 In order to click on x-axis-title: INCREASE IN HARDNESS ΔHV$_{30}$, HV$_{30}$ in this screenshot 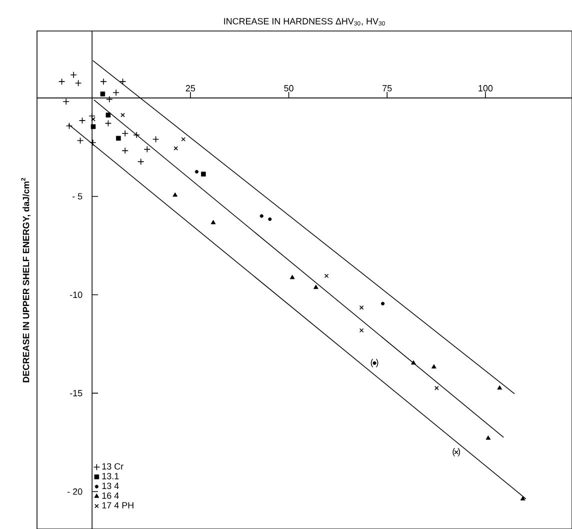, I will do `click(304, 22)`.